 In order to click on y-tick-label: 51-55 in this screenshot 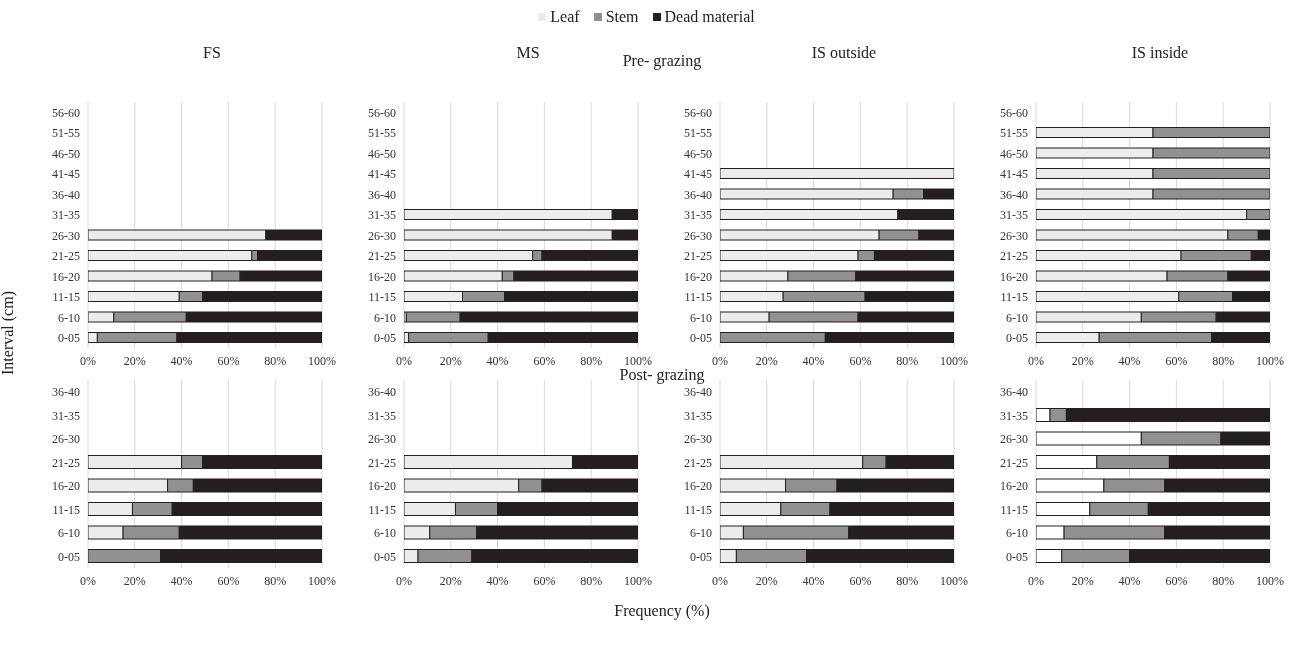, I will do `click(698, 133)`.